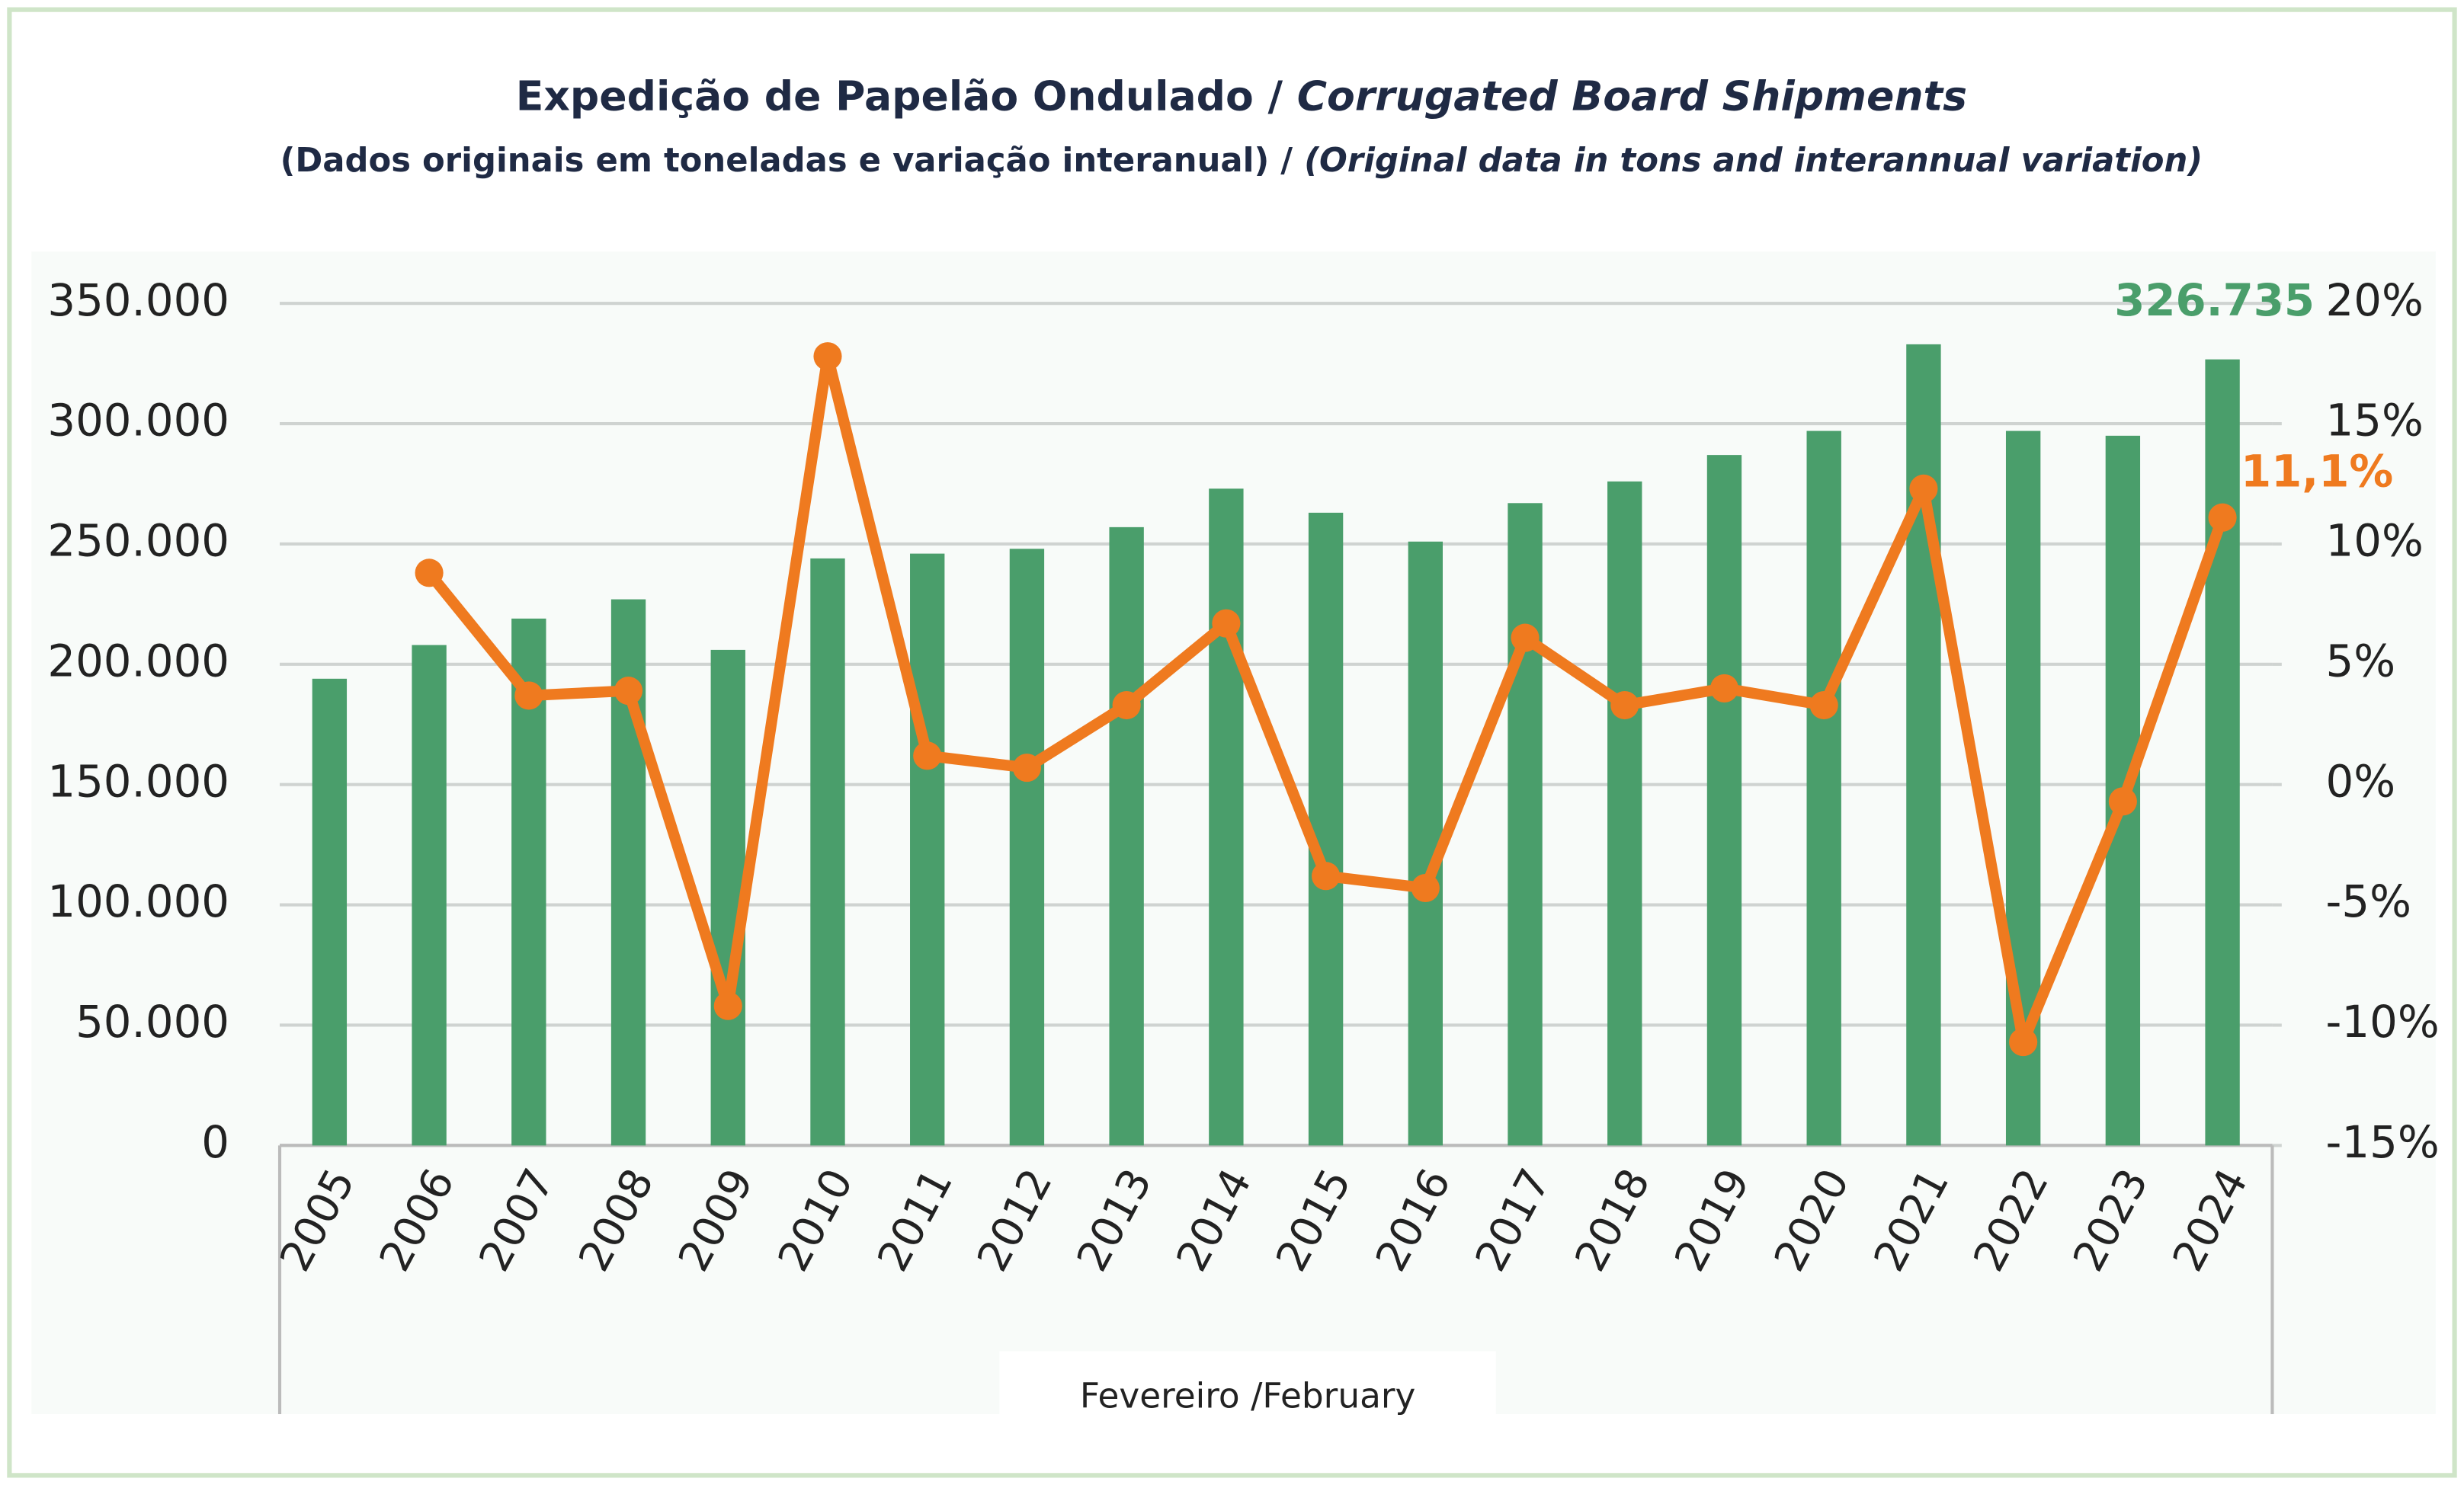  What do you see at coordinates (2375, 300) in the screenshot?
I see `y2-tick-label: 20%` at bounding box center [2375, 300].